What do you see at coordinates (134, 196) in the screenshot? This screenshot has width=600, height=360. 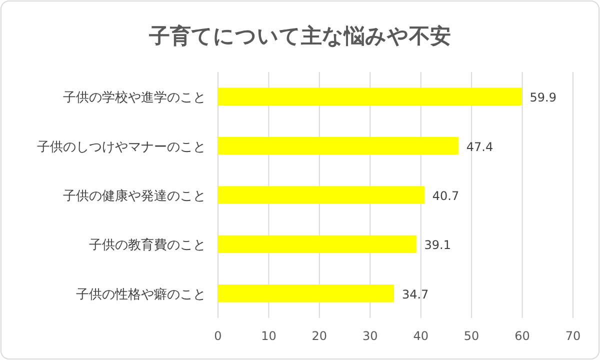 I see `y-tick-label: 子供の健康や発達のこと` at bounding box center [134, 196].